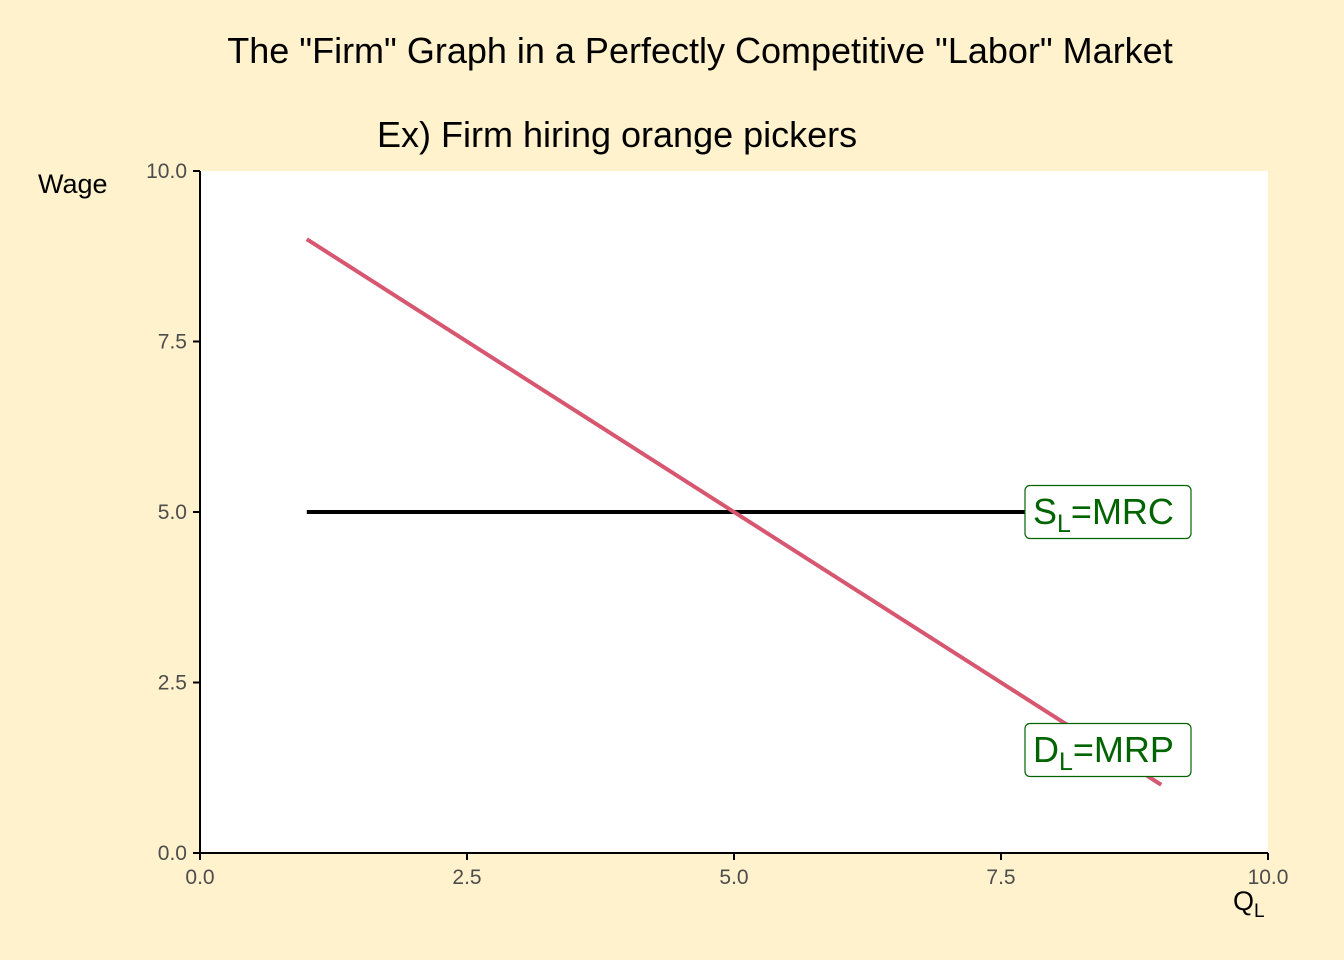 The width and height of the screenshot is (1344, 960). I want to click on y-tick-label: 2.5, so click(172, 683).